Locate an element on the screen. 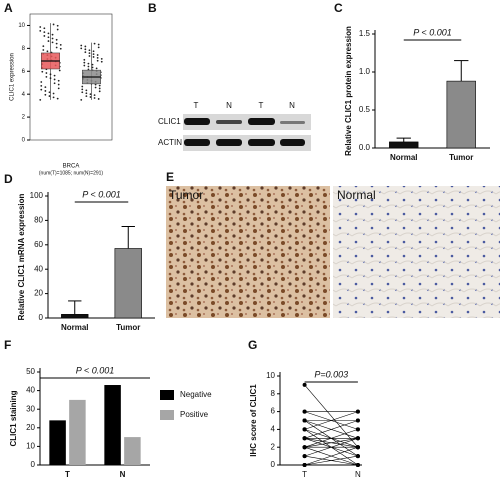  plot-frame is located at coordinates (71, 77).